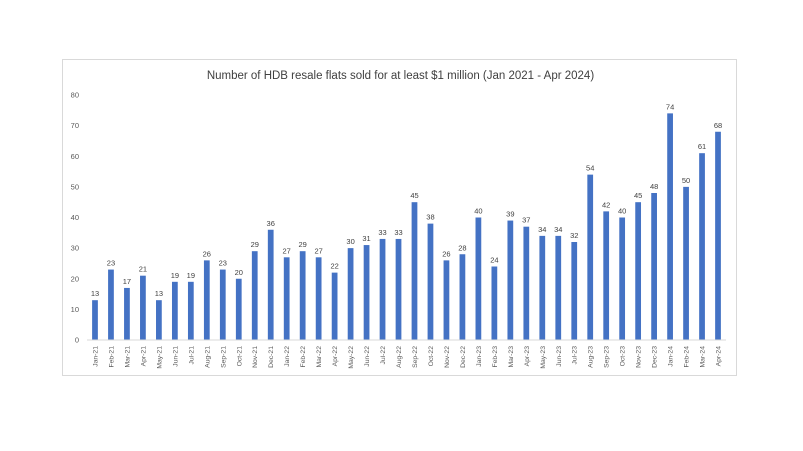 This screenshot has width=803, height=451. Describe the element at coordinates (399, 357) in the screenshot. I see `x-tick-label: Aug-22` at that location.